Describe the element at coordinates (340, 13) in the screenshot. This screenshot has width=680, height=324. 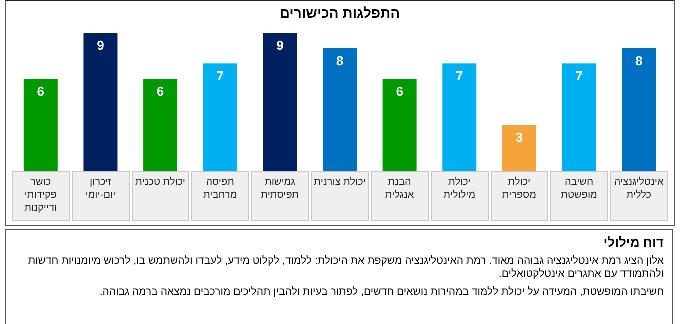
I see `chart-title: התפלגות הכישורים` at that location.